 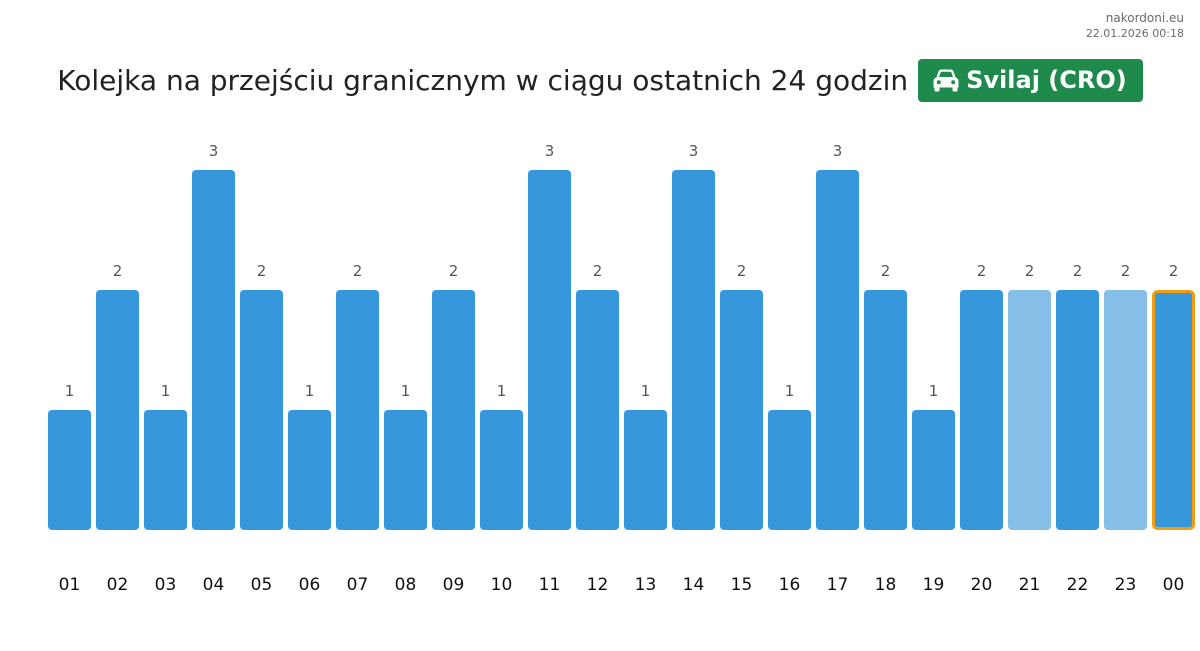 I want to click on tick-label-04: 04, so click(x=214, y=585).